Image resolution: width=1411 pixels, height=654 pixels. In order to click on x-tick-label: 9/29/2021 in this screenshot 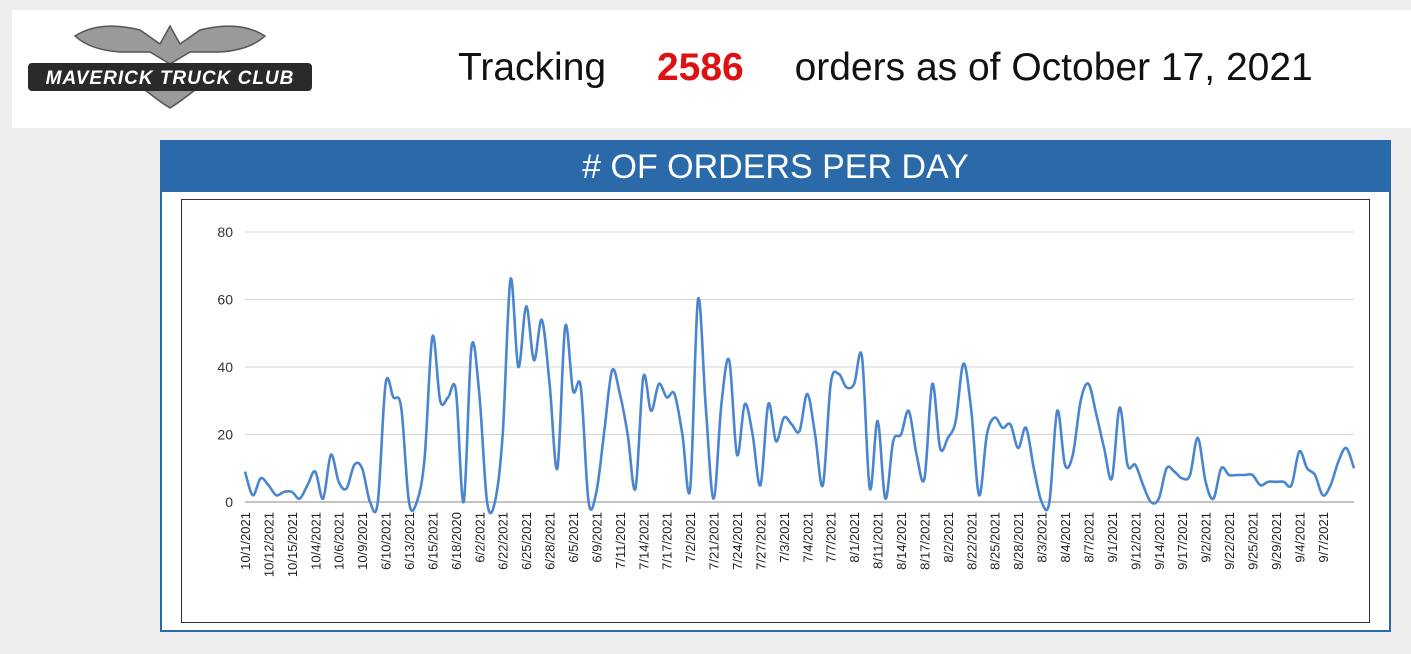, I will do `click(1276, 541)`.